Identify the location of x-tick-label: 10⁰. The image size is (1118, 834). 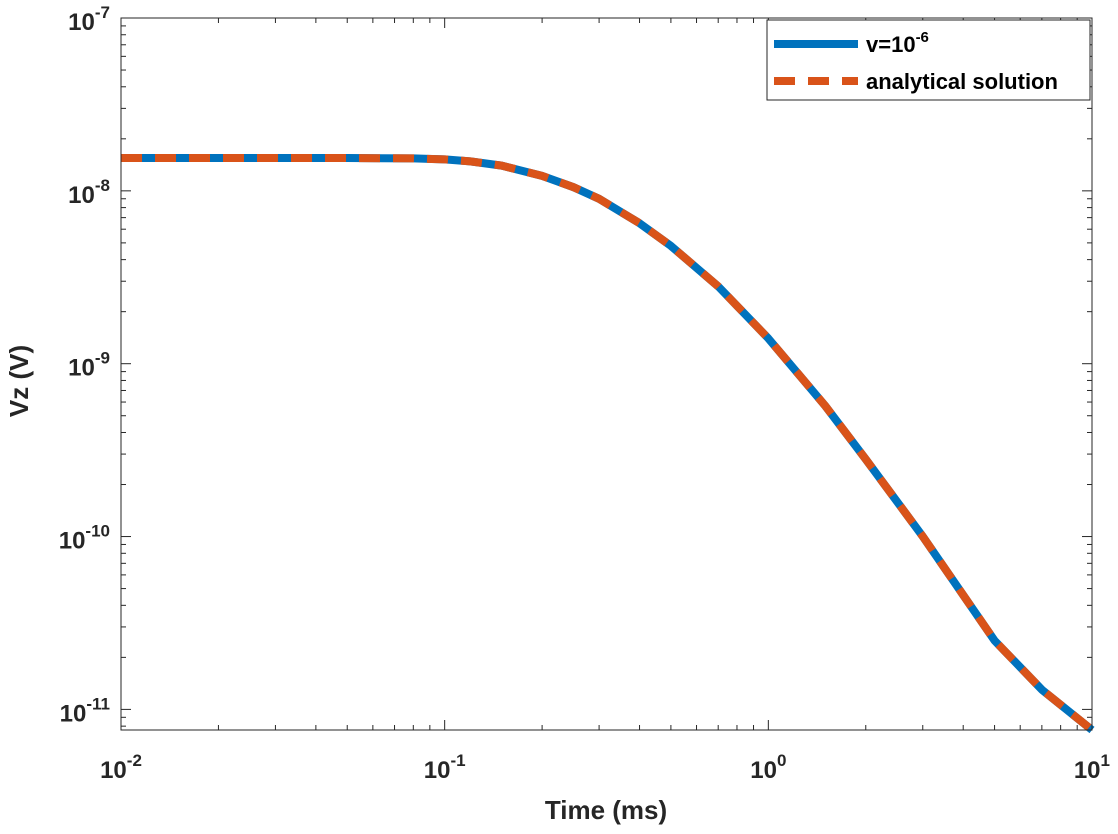
(768, 767).